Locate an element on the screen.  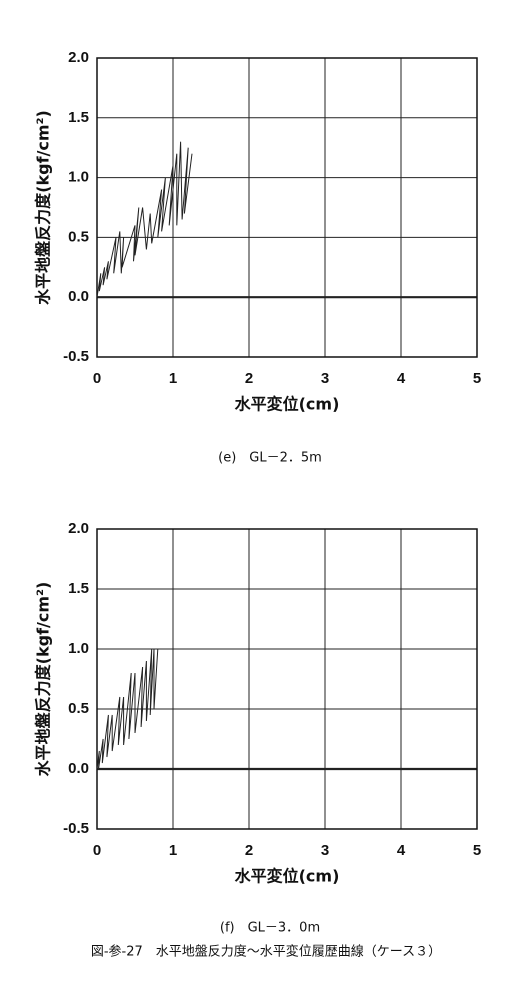
chart-title: (f) GL－3．0m is located at coordinates (270, 928).